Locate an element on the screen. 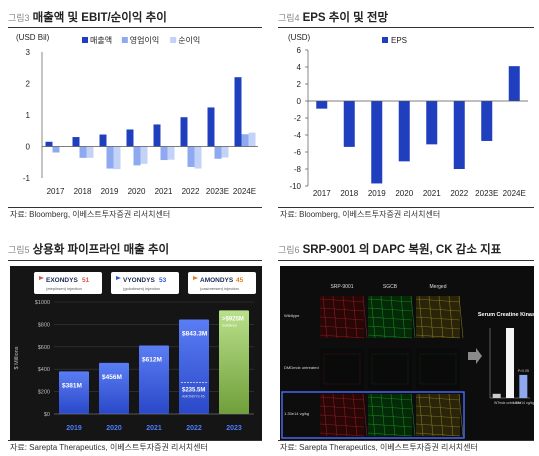 This screenshot has width=539, height=456. x-tick-label: 2023 is located at coordinates (234, 428).